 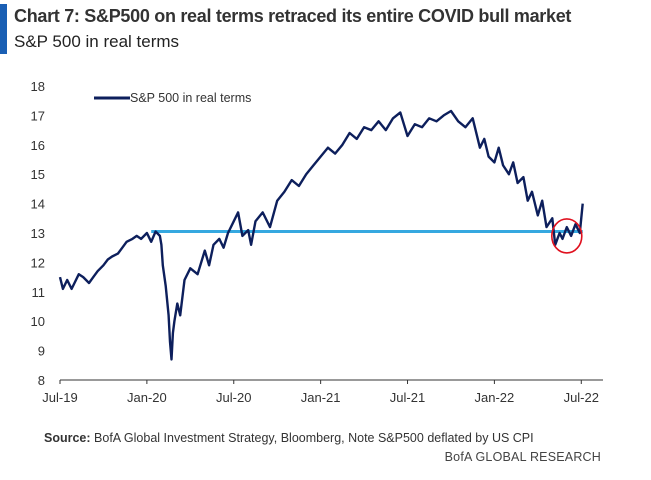 I want to click on x-tick-label: Jul-21, so click(x=407, y=397).